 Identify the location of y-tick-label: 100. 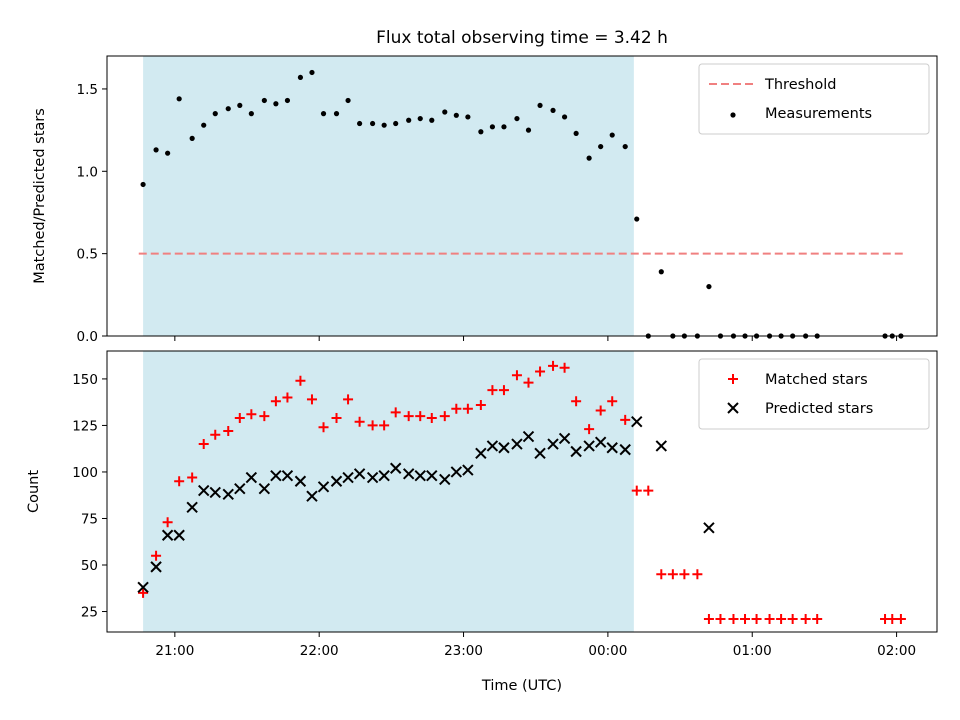
(85, 473).